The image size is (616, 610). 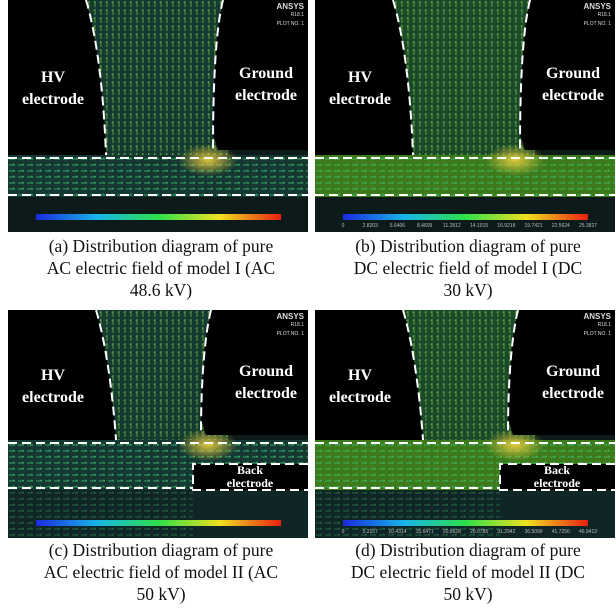 I want to click on colorbar-tick: 8.4609, so click(x=425, y=226).